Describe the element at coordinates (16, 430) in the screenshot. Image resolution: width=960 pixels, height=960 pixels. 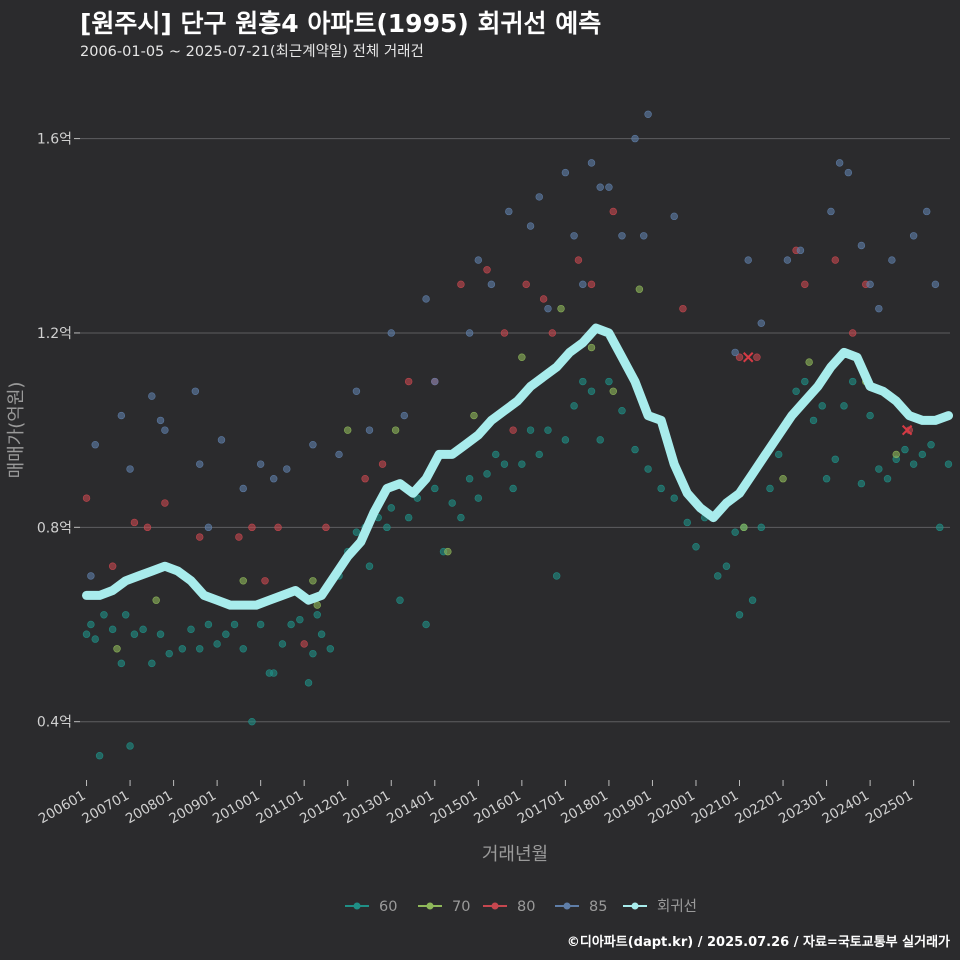
I see `y-axis-label: 매매가(억원)` at that location.